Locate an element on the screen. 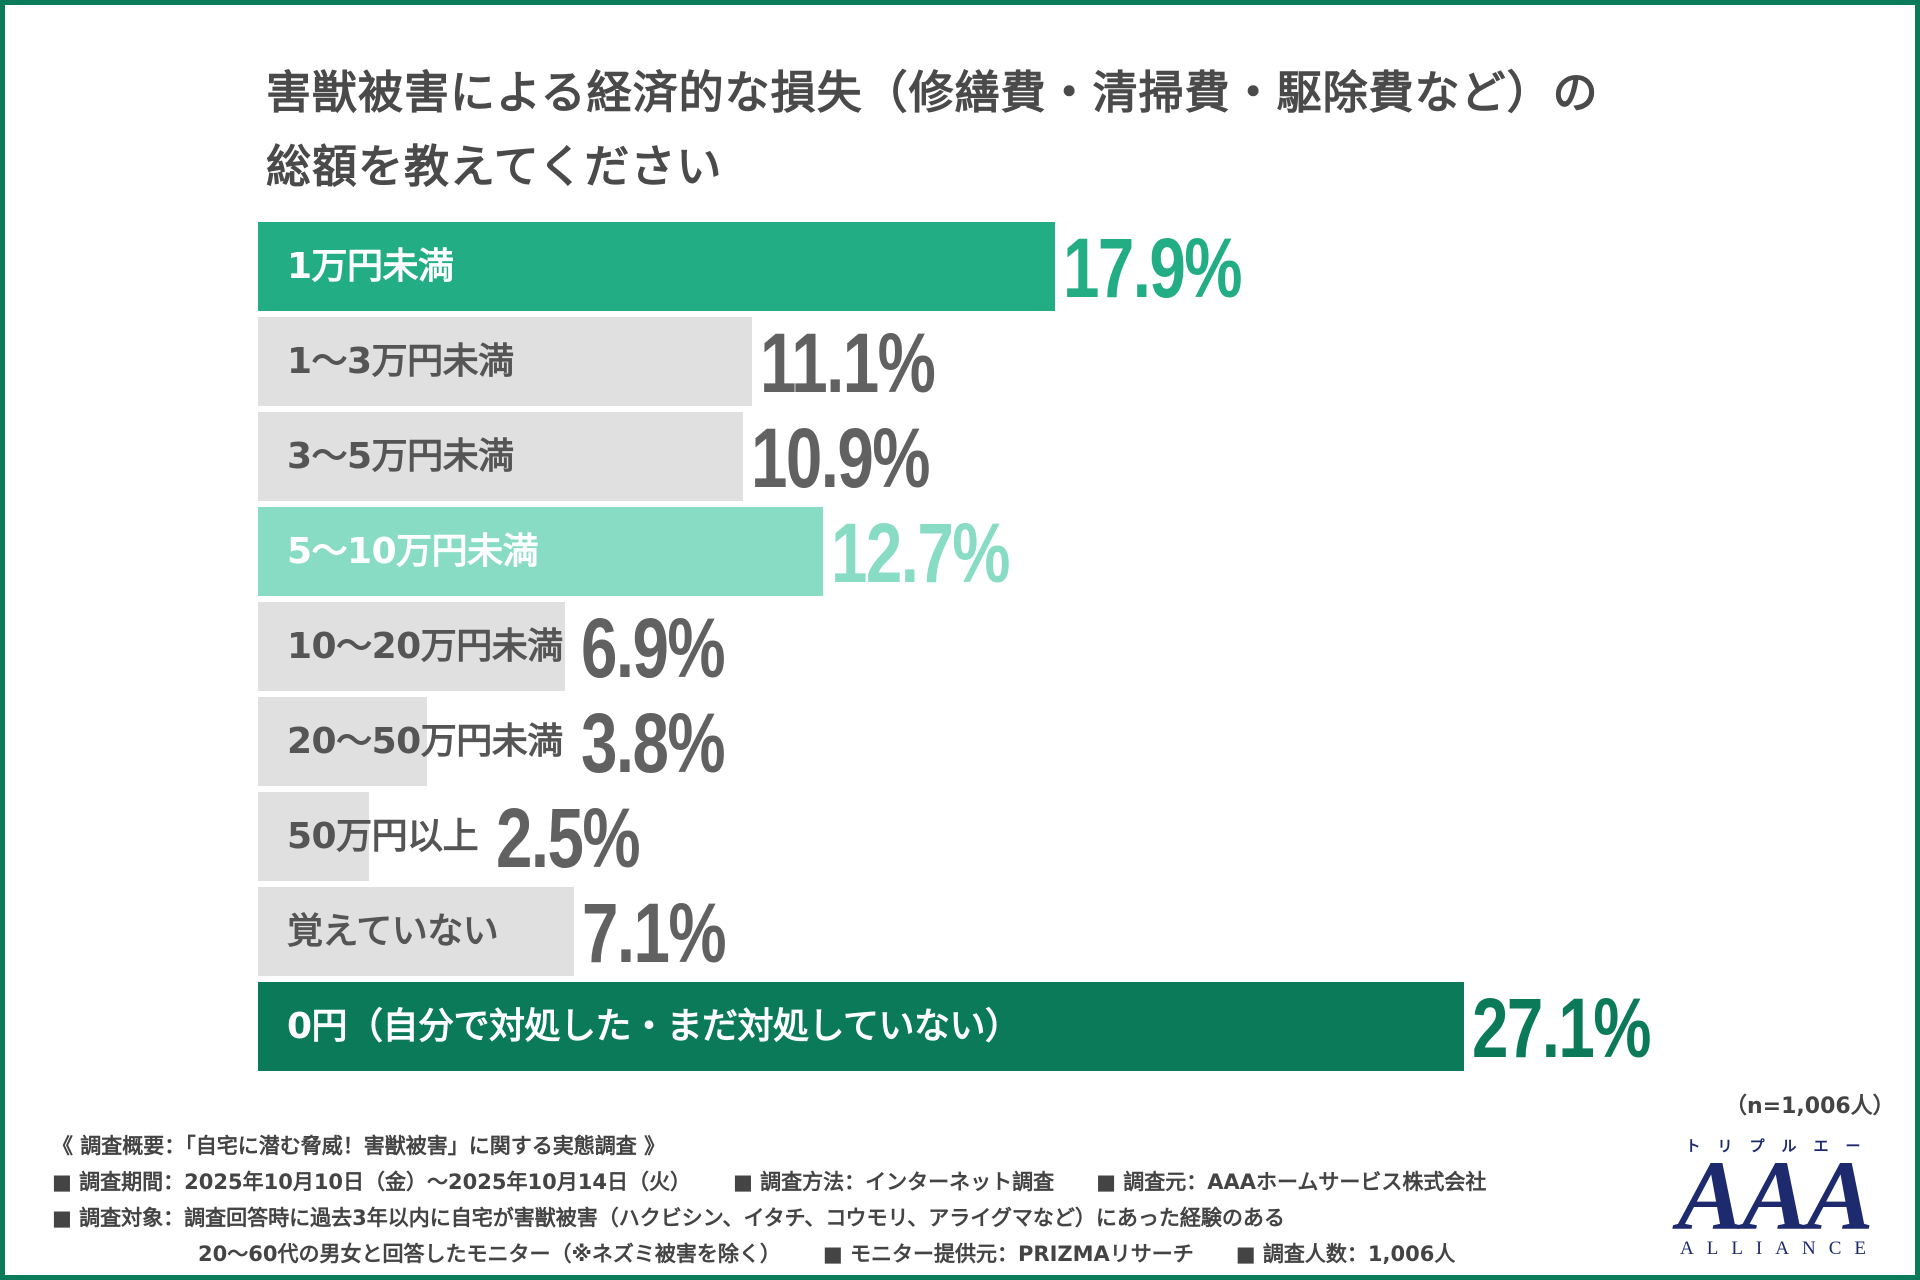 This screenshot has height=1280, width=1920. category-label: 覚えていない is located at coordinates (393, 931).